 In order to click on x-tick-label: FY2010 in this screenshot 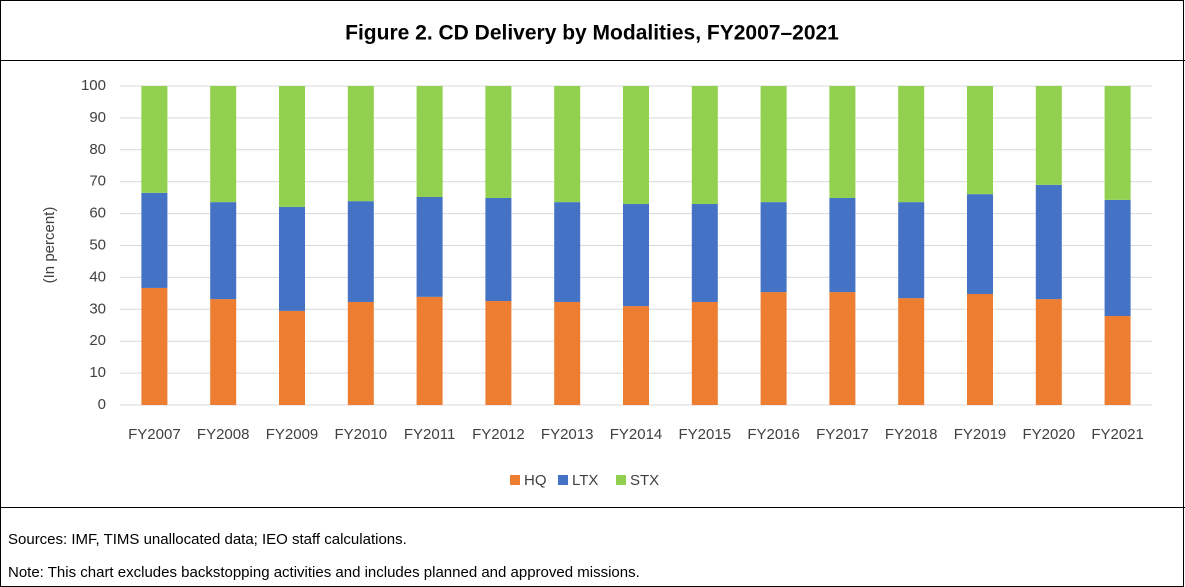, I will do `click(361, 434)`.